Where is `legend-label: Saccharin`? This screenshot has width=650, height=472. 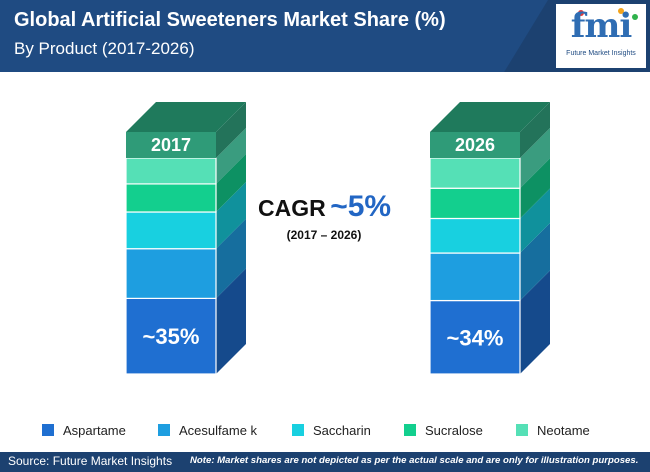 legend-label: Saccharin is located at coordinates (342, 430).